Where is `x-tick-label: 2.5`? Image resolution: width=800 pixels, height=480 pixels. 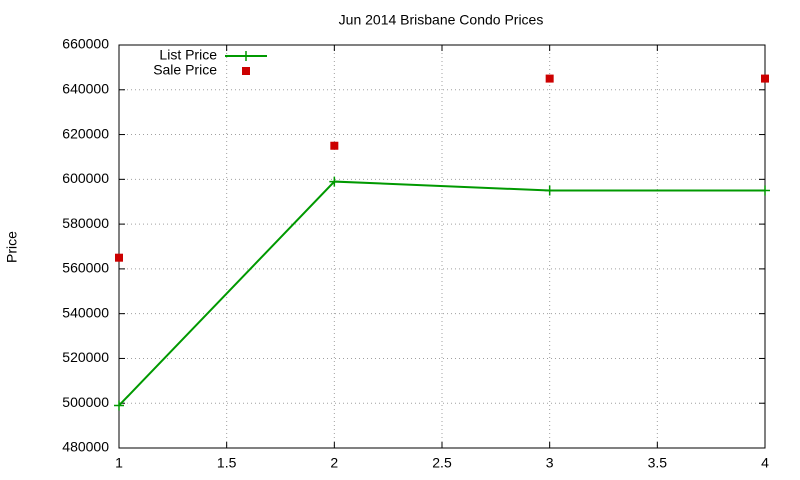
x-tick-label: 2.5 is located at coordinates (442, 463).